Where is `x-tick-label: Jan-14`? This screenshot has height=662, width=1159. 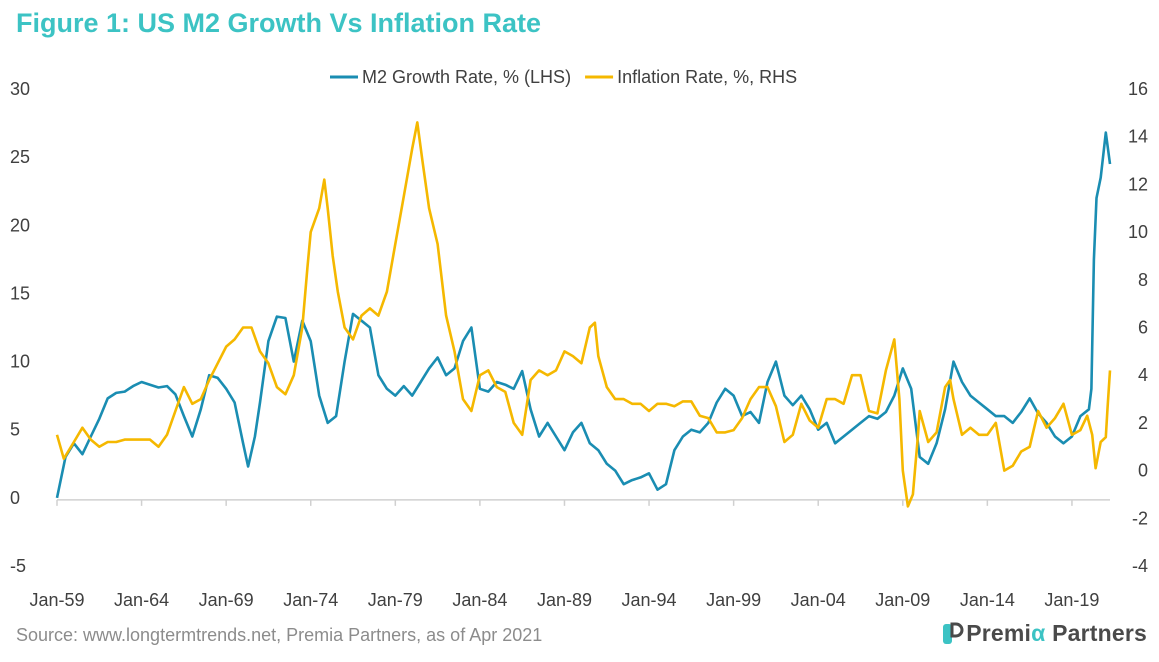
x-tick-label: Jan-14 is located at coordinates (987, 600).